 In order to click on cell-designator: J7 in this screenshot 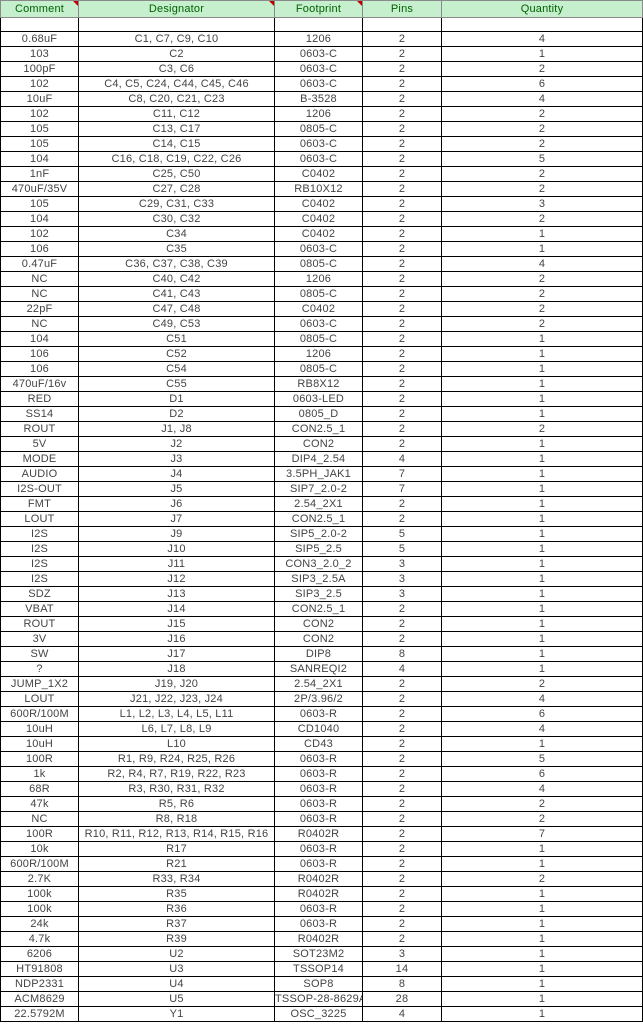, I will do `click(176, 519)`.